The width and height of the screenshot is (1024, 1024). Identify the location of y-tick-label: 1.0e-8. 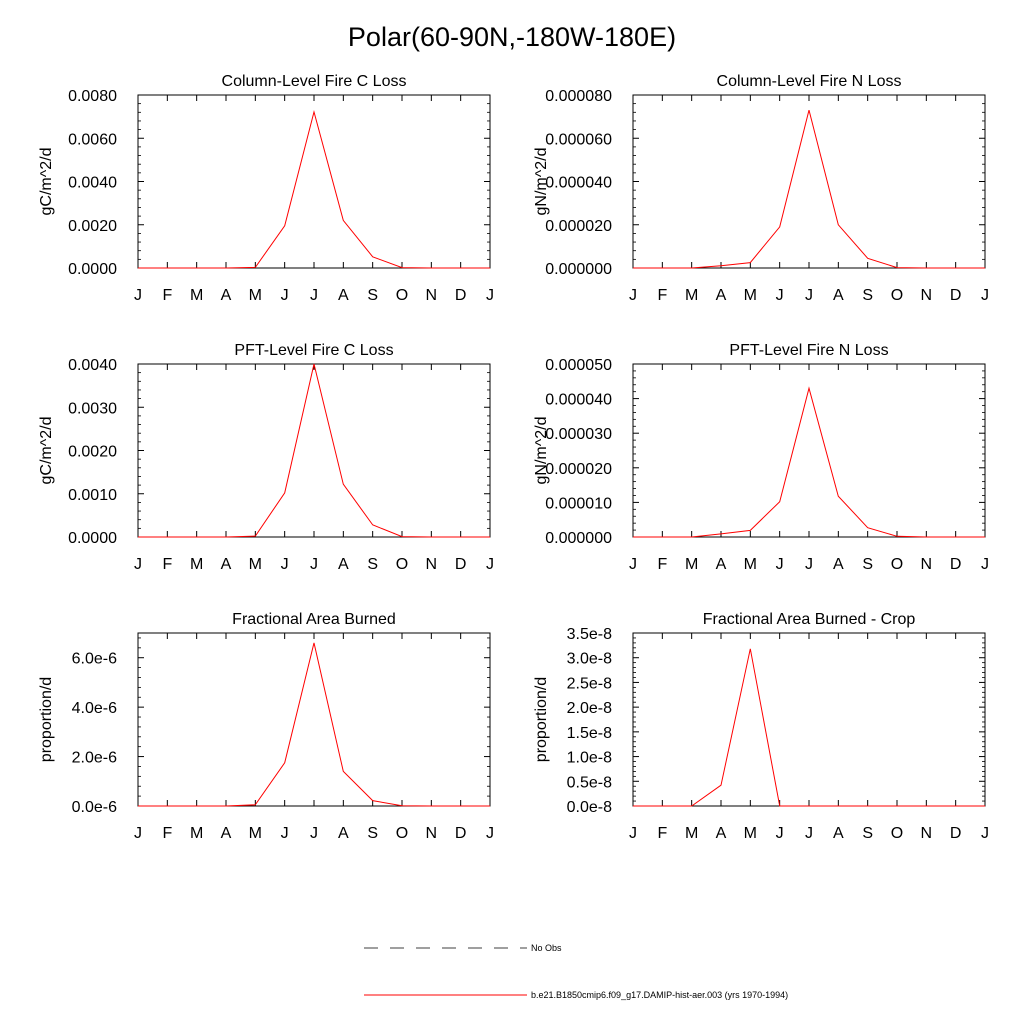
(589, 758).